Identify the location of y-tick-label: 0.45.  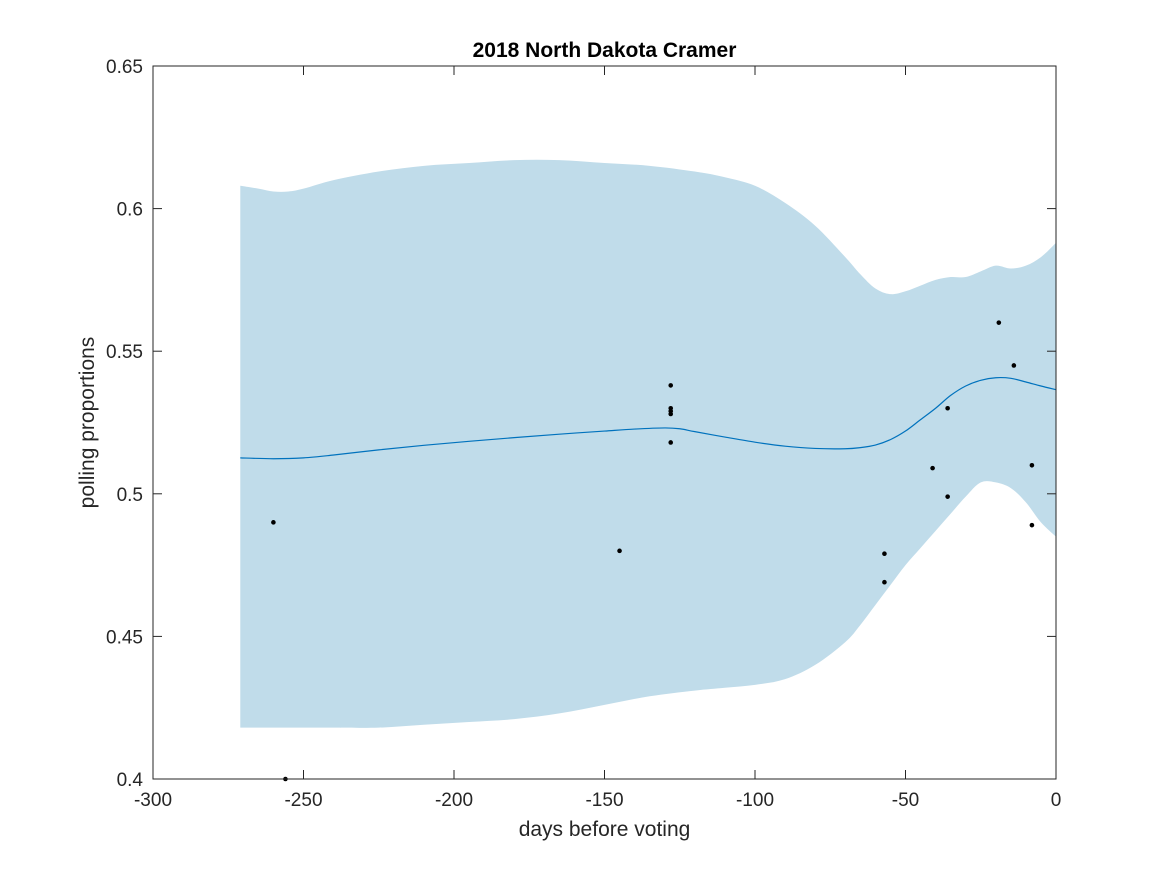
(124, 637).